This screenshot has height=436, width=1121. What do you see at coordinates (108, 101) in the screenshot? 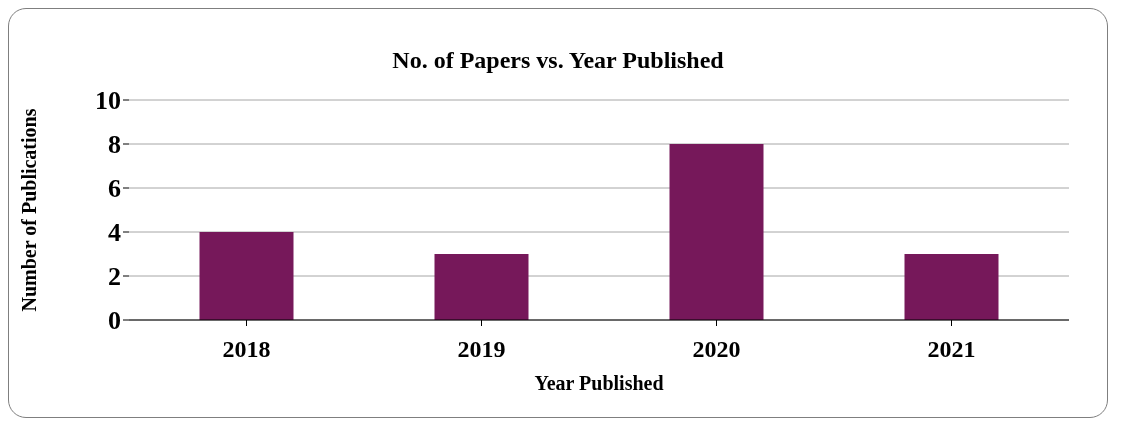
I see `y-tick-label: 10` at bounding box center [108, 101].